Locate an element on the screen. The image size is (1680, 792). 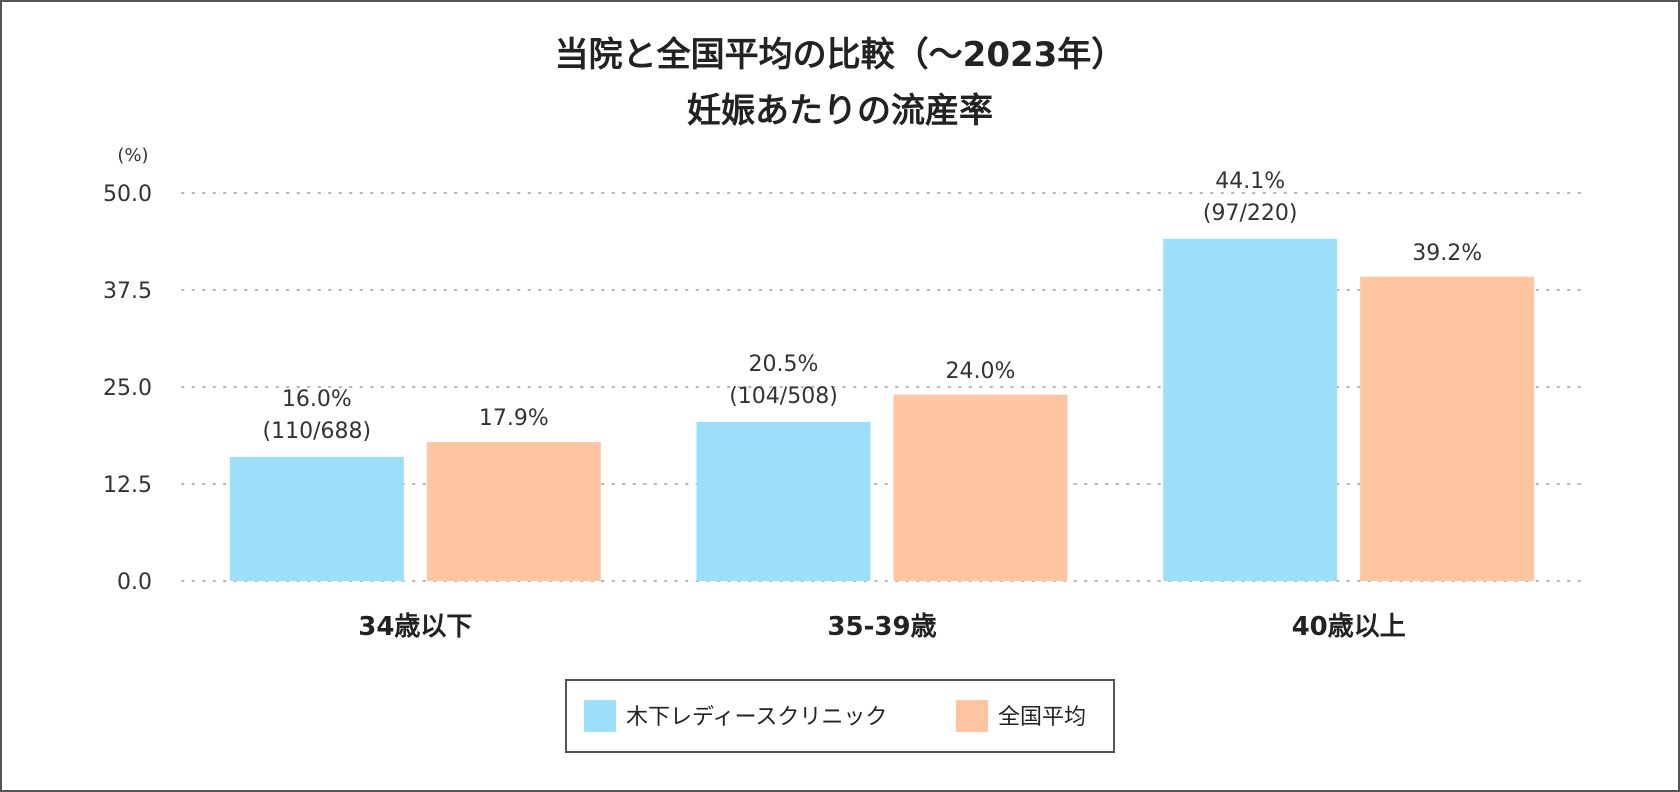
data-label-kinoshita-1: 20.5% is located at coordinates (784, 364).